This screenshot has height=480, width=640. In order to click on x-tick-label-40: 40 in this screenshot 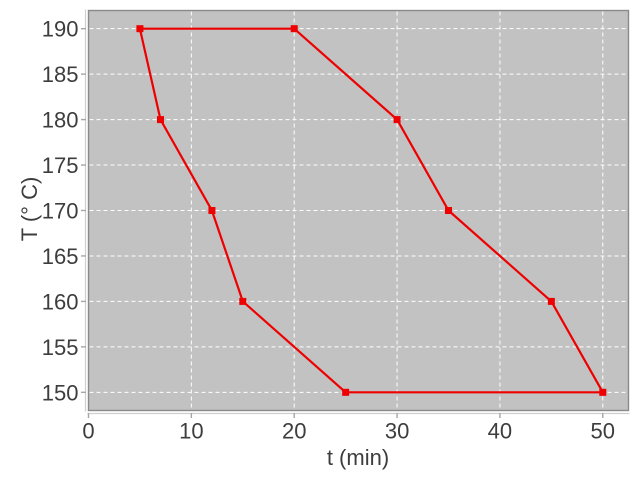, I will do `click(500, 431)`.